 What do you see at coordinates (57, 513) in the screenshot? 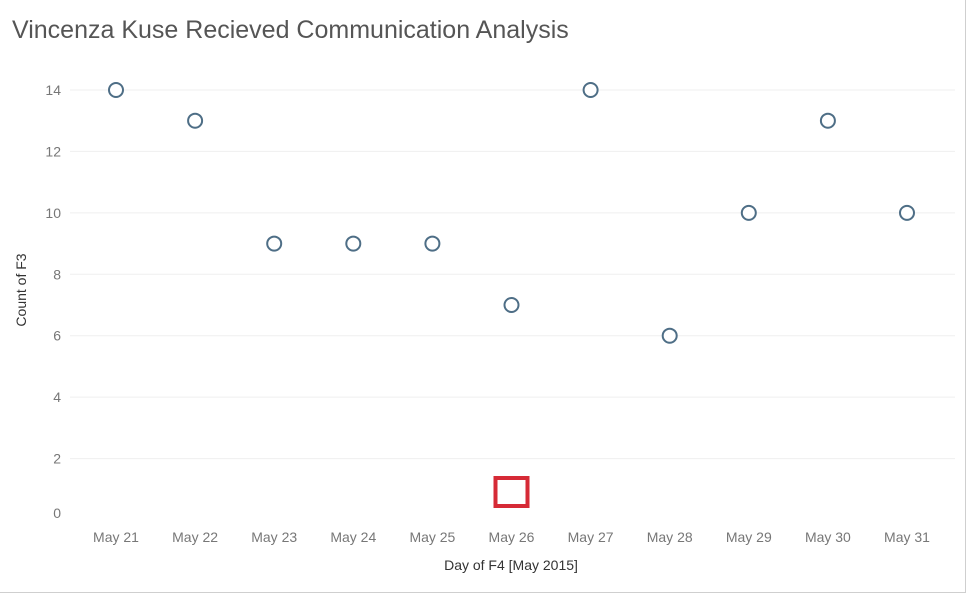
I see `y-tick-label: 0` at bounding box center [57, 513].